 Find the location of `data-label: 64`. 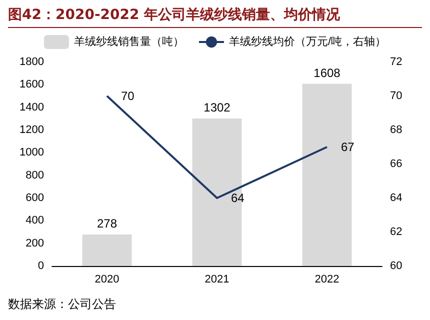

data-label: 64 is located at coordinates (238, 198).